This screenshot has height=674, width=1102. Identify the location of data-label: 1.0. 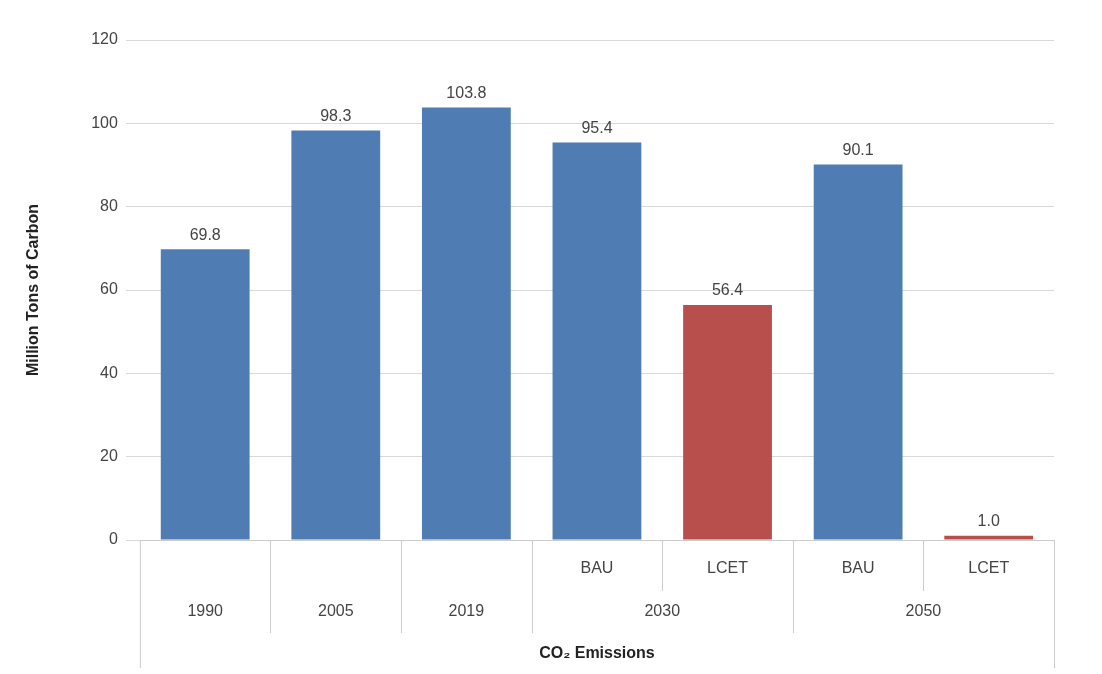
(988, 521).